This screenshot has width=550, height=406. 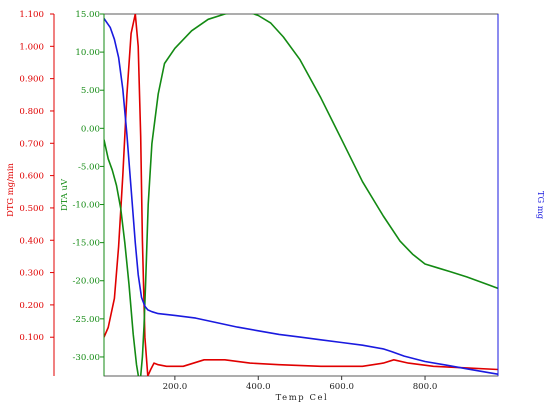 What do you see at coordinates (541, 205) in the screenshot?
I see `tg-axis-label: TG mg` at bounding box center [541, 205].